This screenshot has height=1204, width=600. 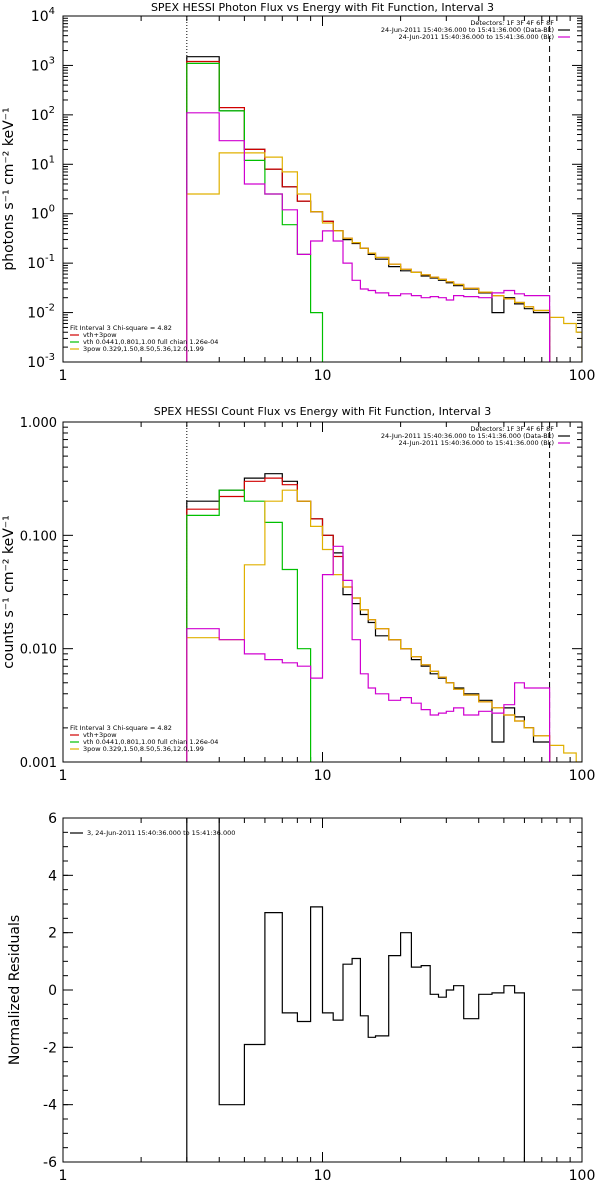 What do you see at coordinates (41, 361) in the screenshot?
I see `y-tick-label: 10⁻³` at bounding box center [41, 361].